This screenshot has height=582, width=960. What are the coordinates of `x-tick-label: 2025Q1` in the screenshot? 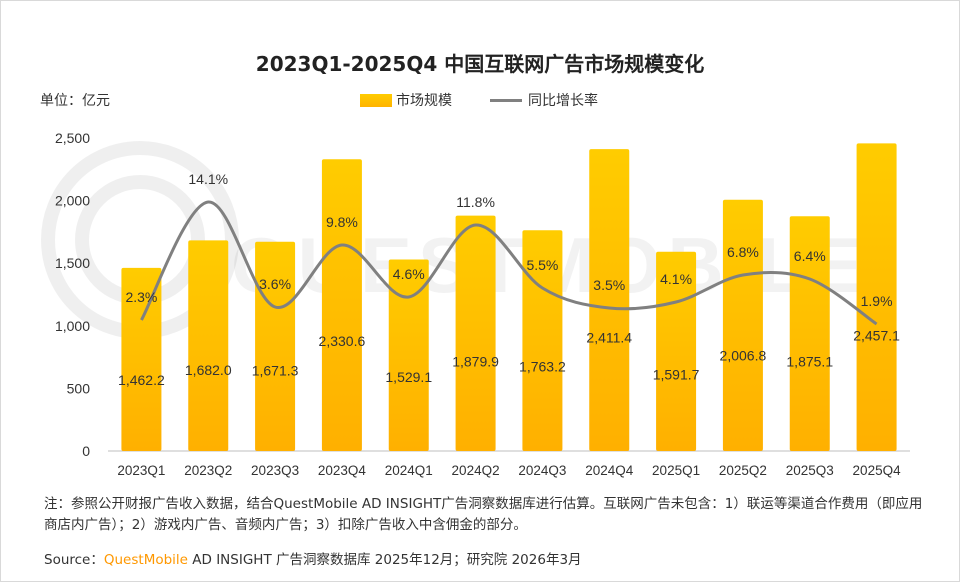 It's located at (676, 470).